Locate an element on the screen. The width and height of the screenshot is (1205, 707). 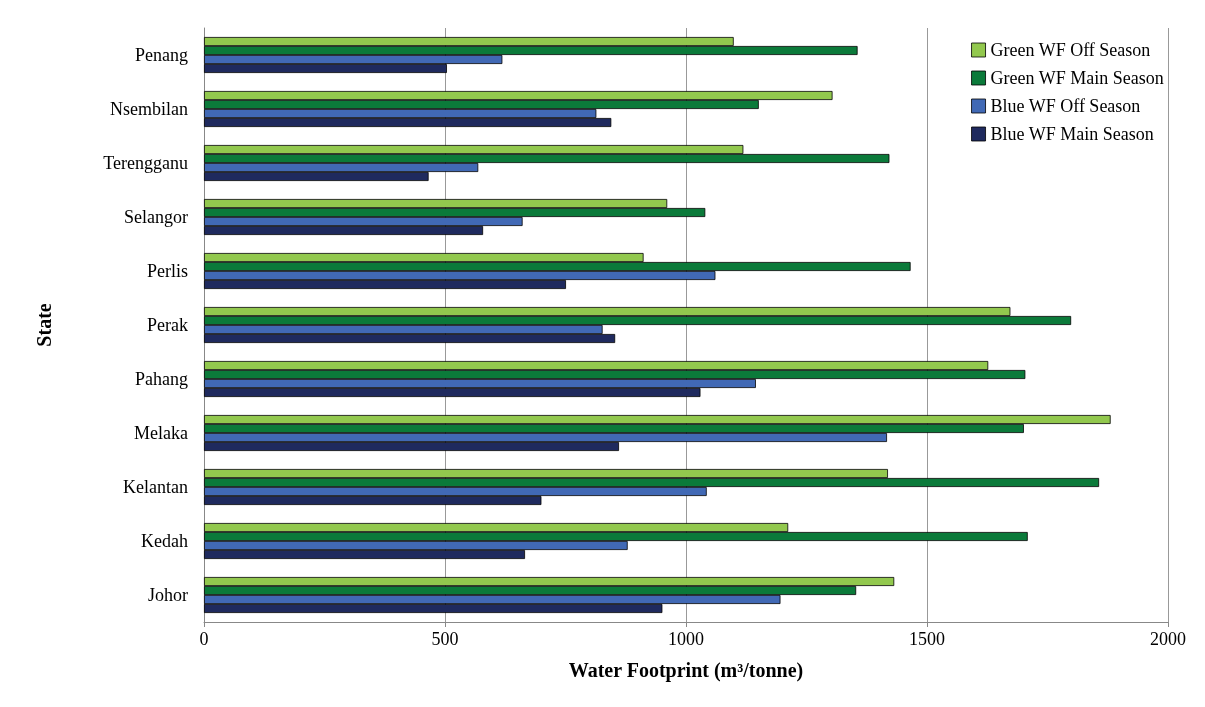
legend-label: Green WF Main Season is located at coordinates (1077, 78).